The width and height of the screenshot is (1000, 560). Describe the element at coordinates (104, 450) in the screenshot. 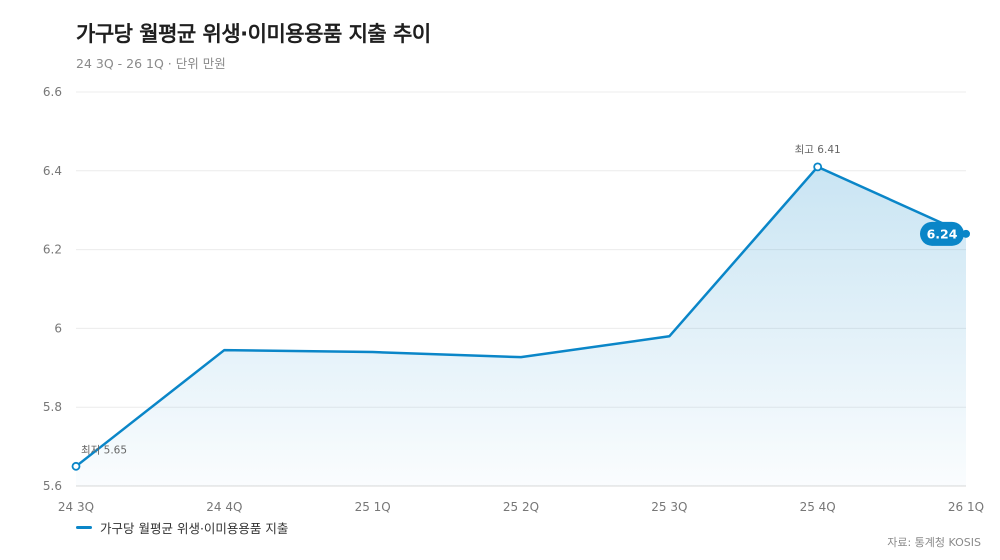

I see `min-point-label: 최저 5.65` at that location.